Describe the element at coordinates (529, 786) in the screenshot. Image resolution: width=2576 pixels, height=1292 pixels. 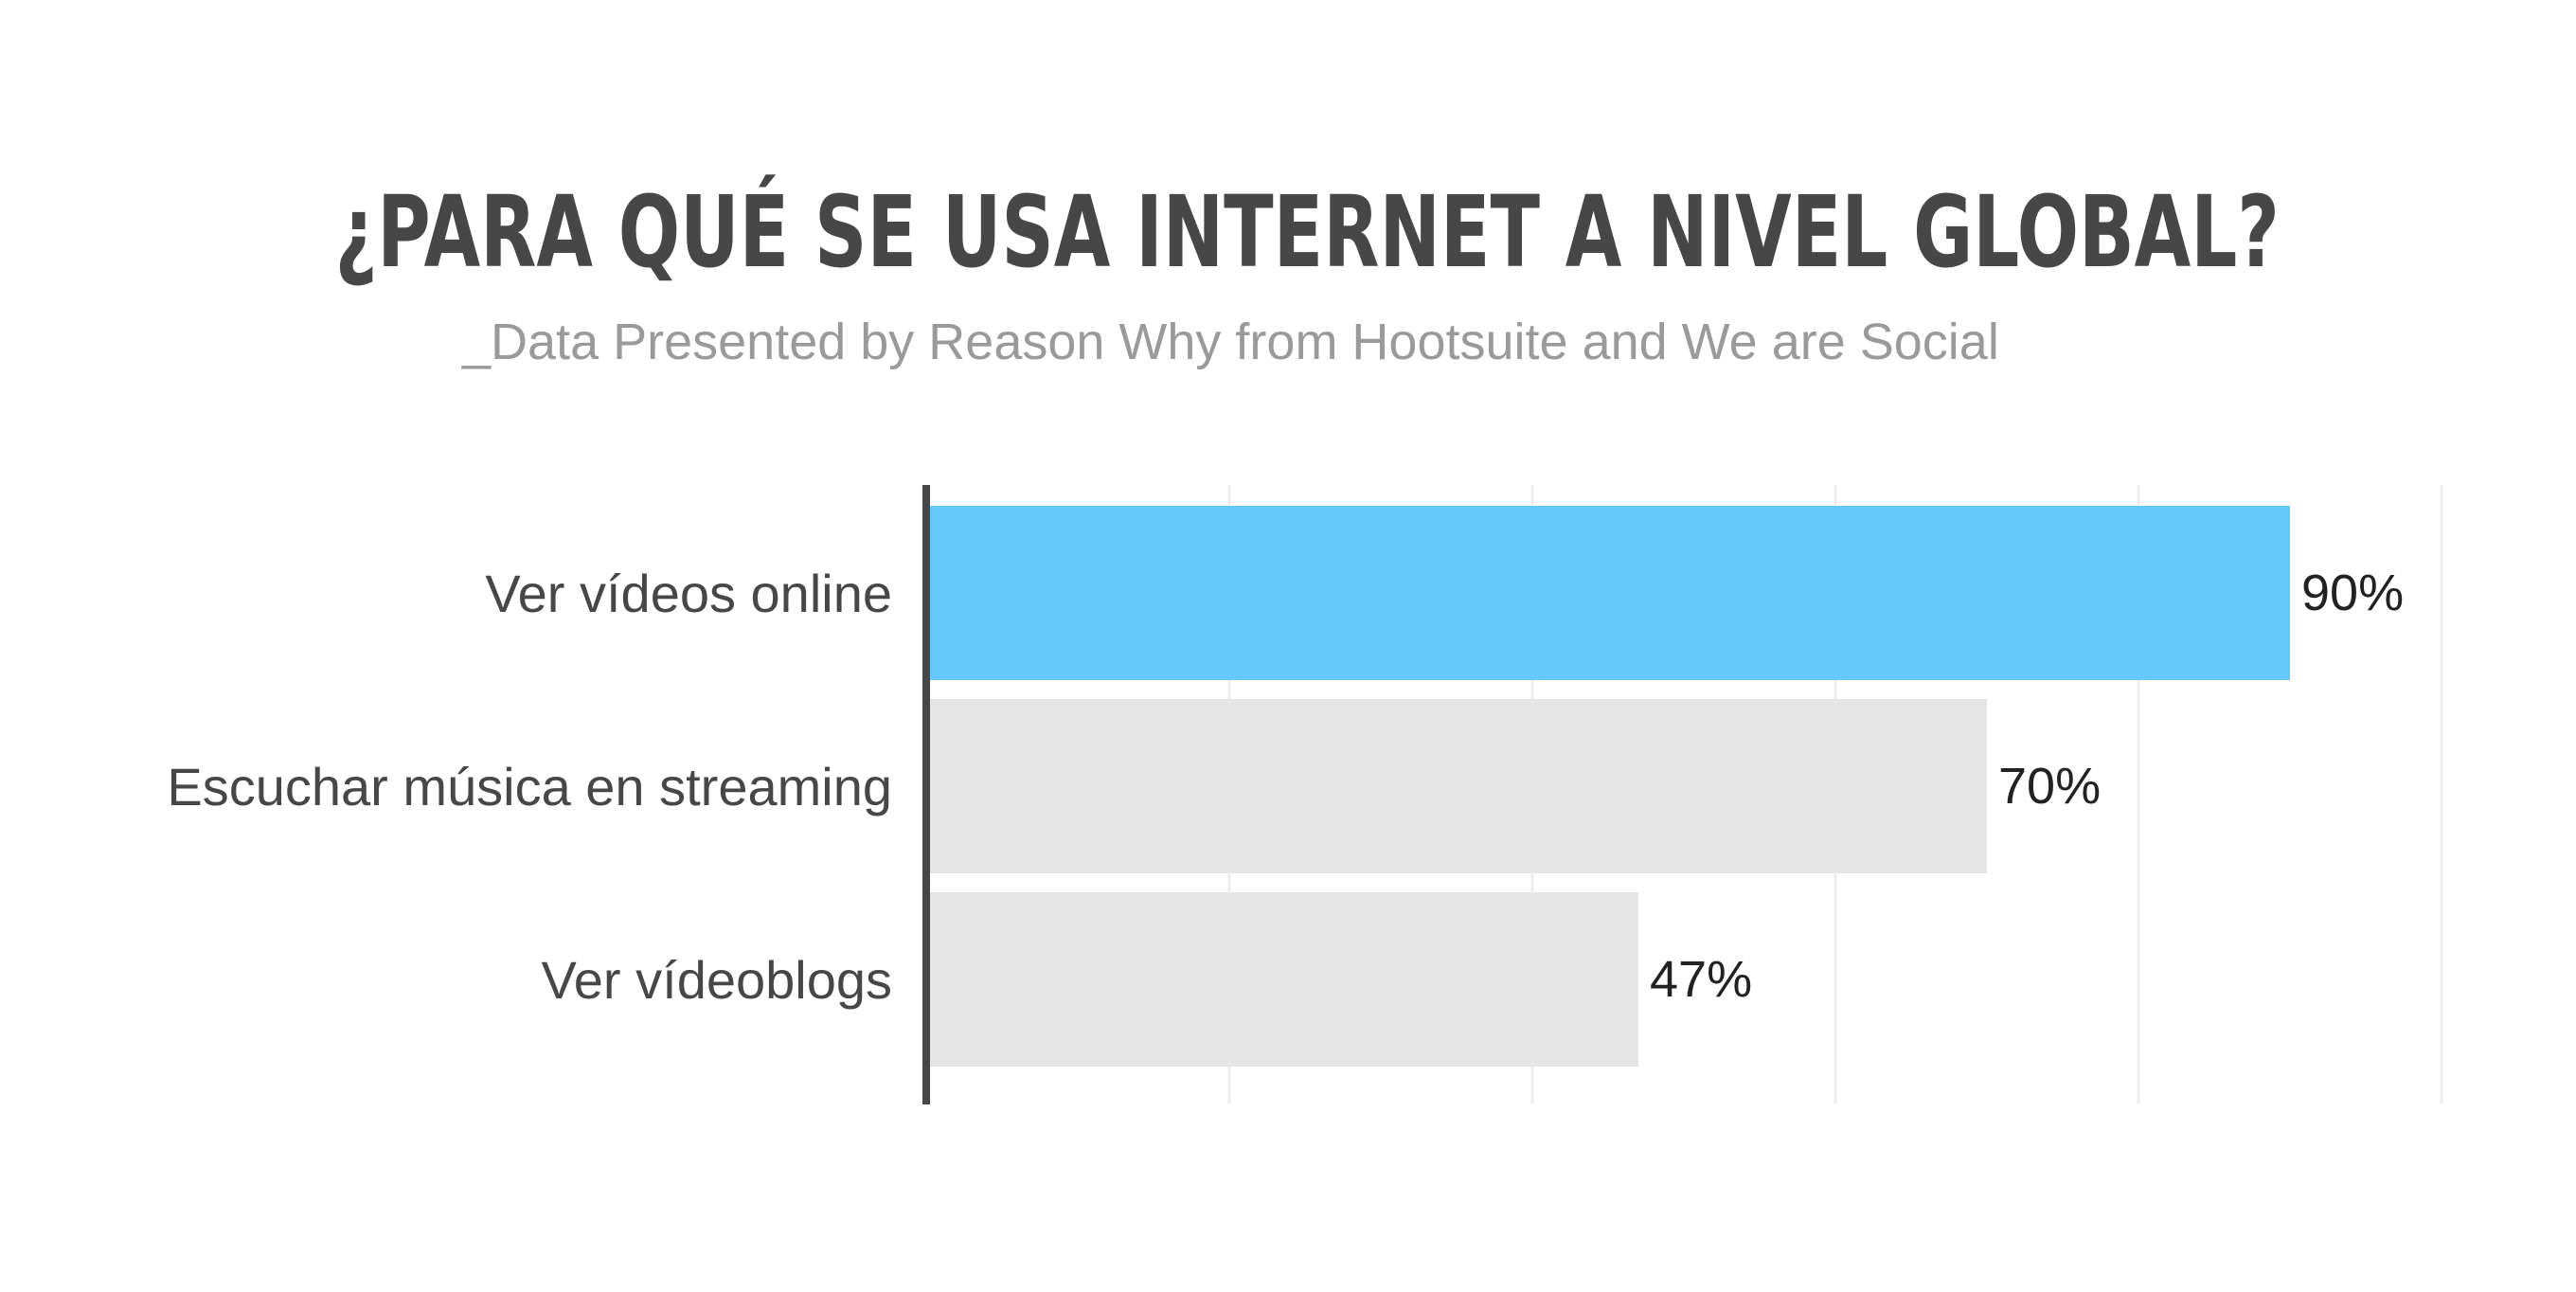
I see `category-label: Escuchar música en streaming` at that location.